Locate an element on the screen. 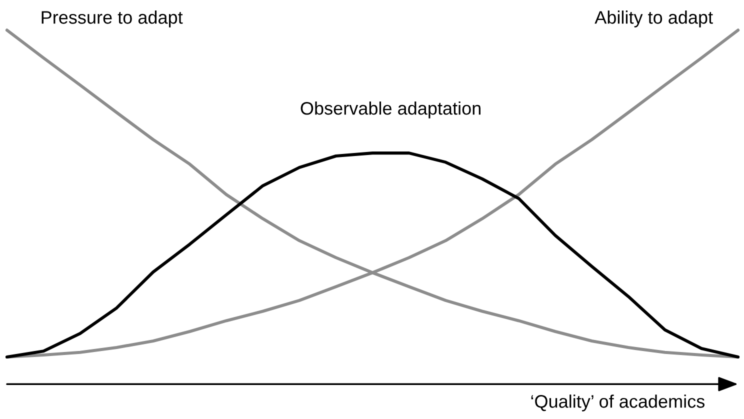 The width and height of the screenshot is (744, 419). text: Observable adaptation is located at coordinates (390, 110).